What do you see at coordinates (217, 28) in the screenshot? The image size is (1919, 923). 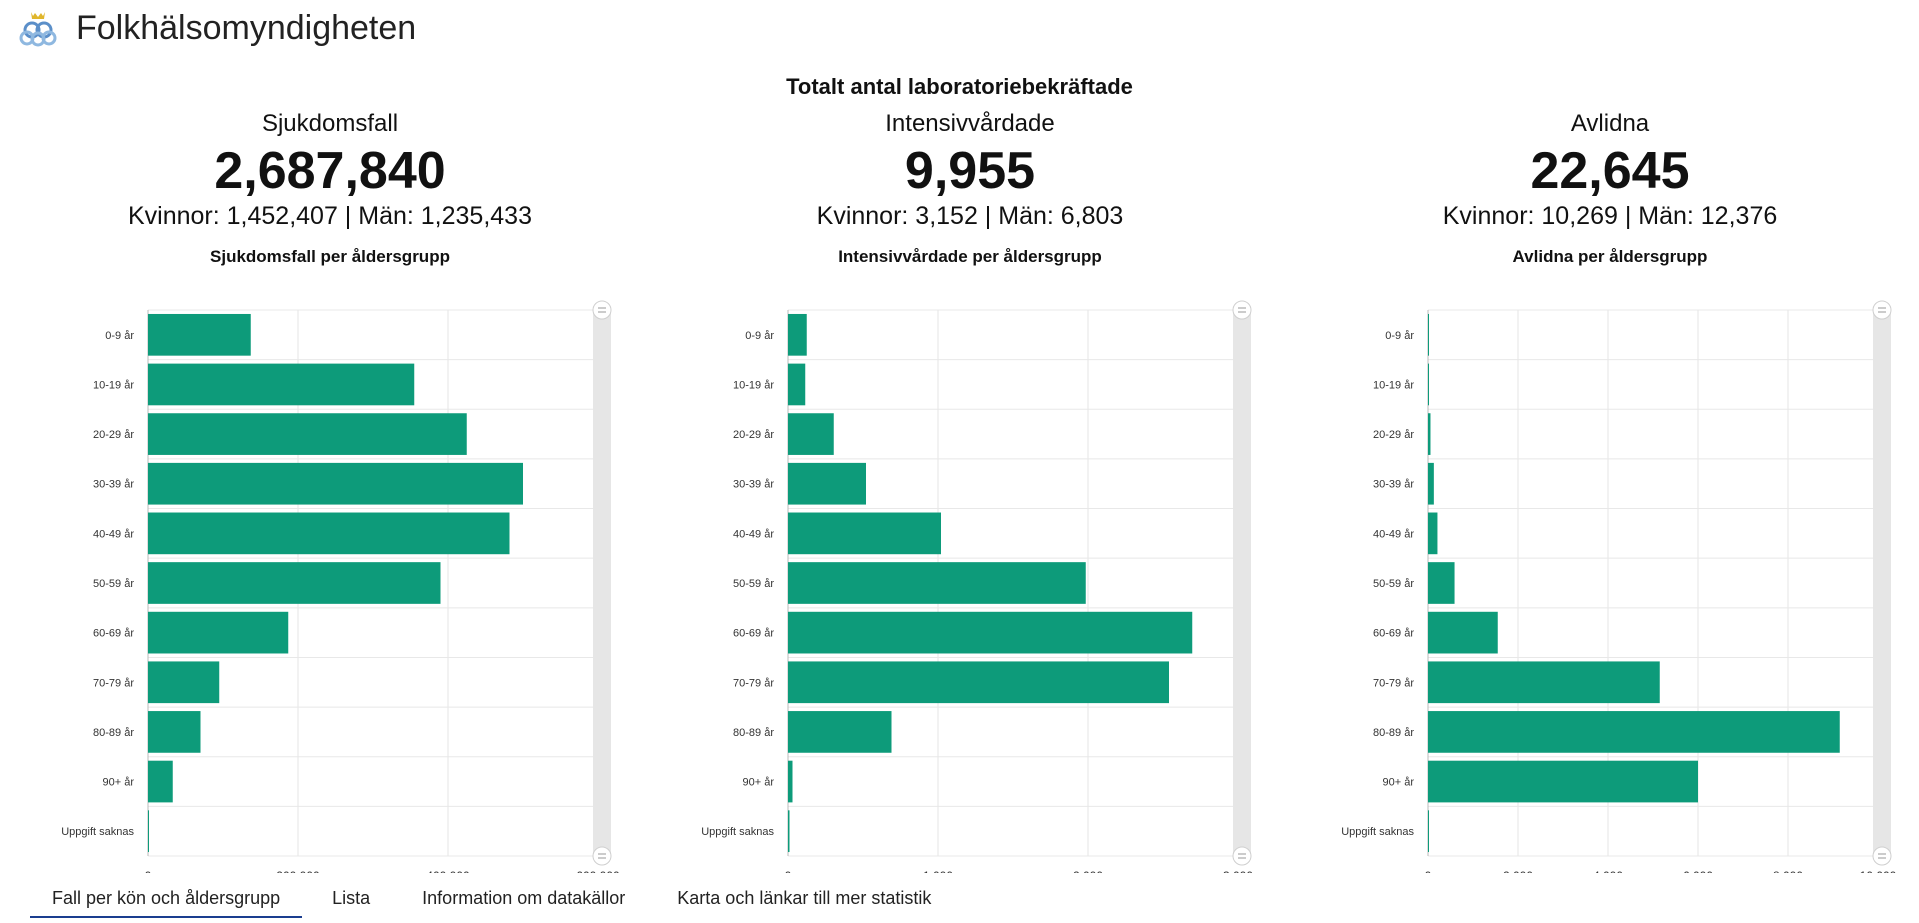 I see `header: Folkhälsomyndigheten` at bounding box center [217, 28].